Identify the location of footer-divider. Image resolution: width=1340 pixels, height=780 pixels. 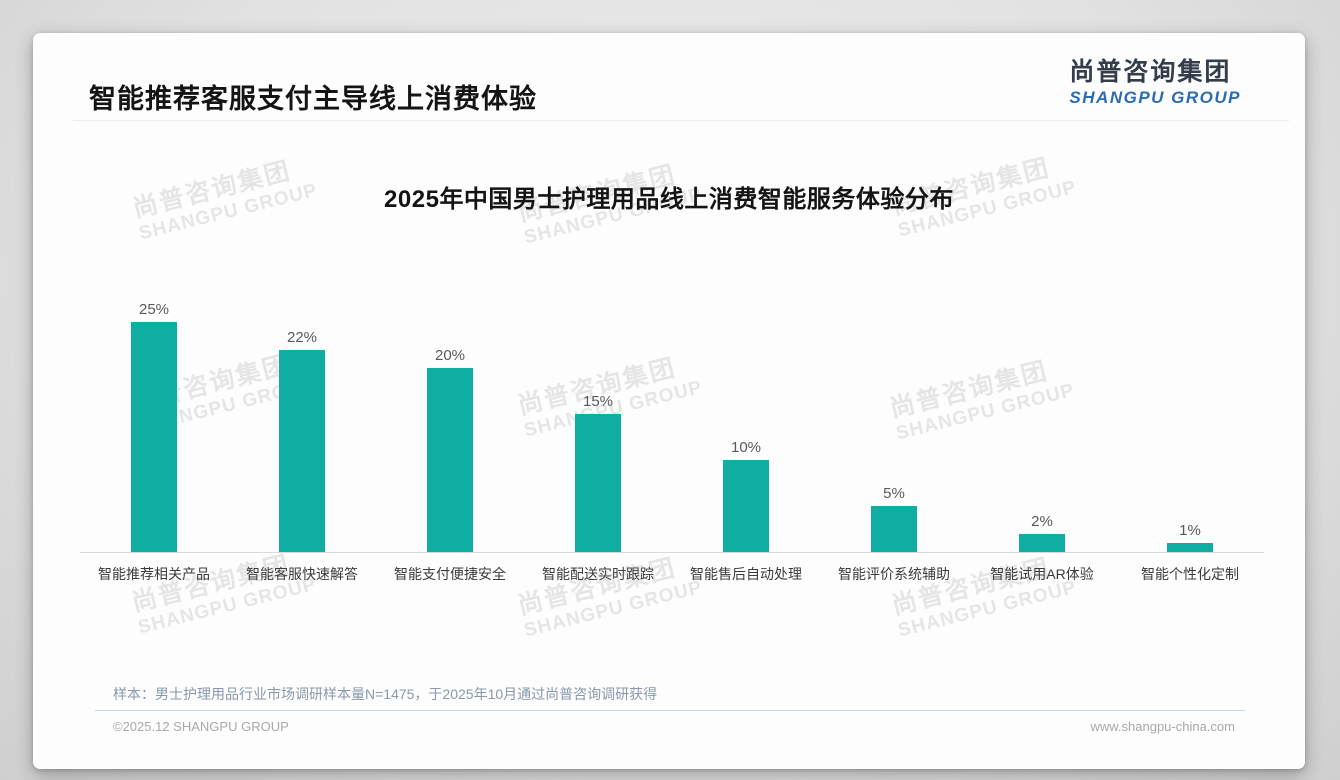
(670, 710).